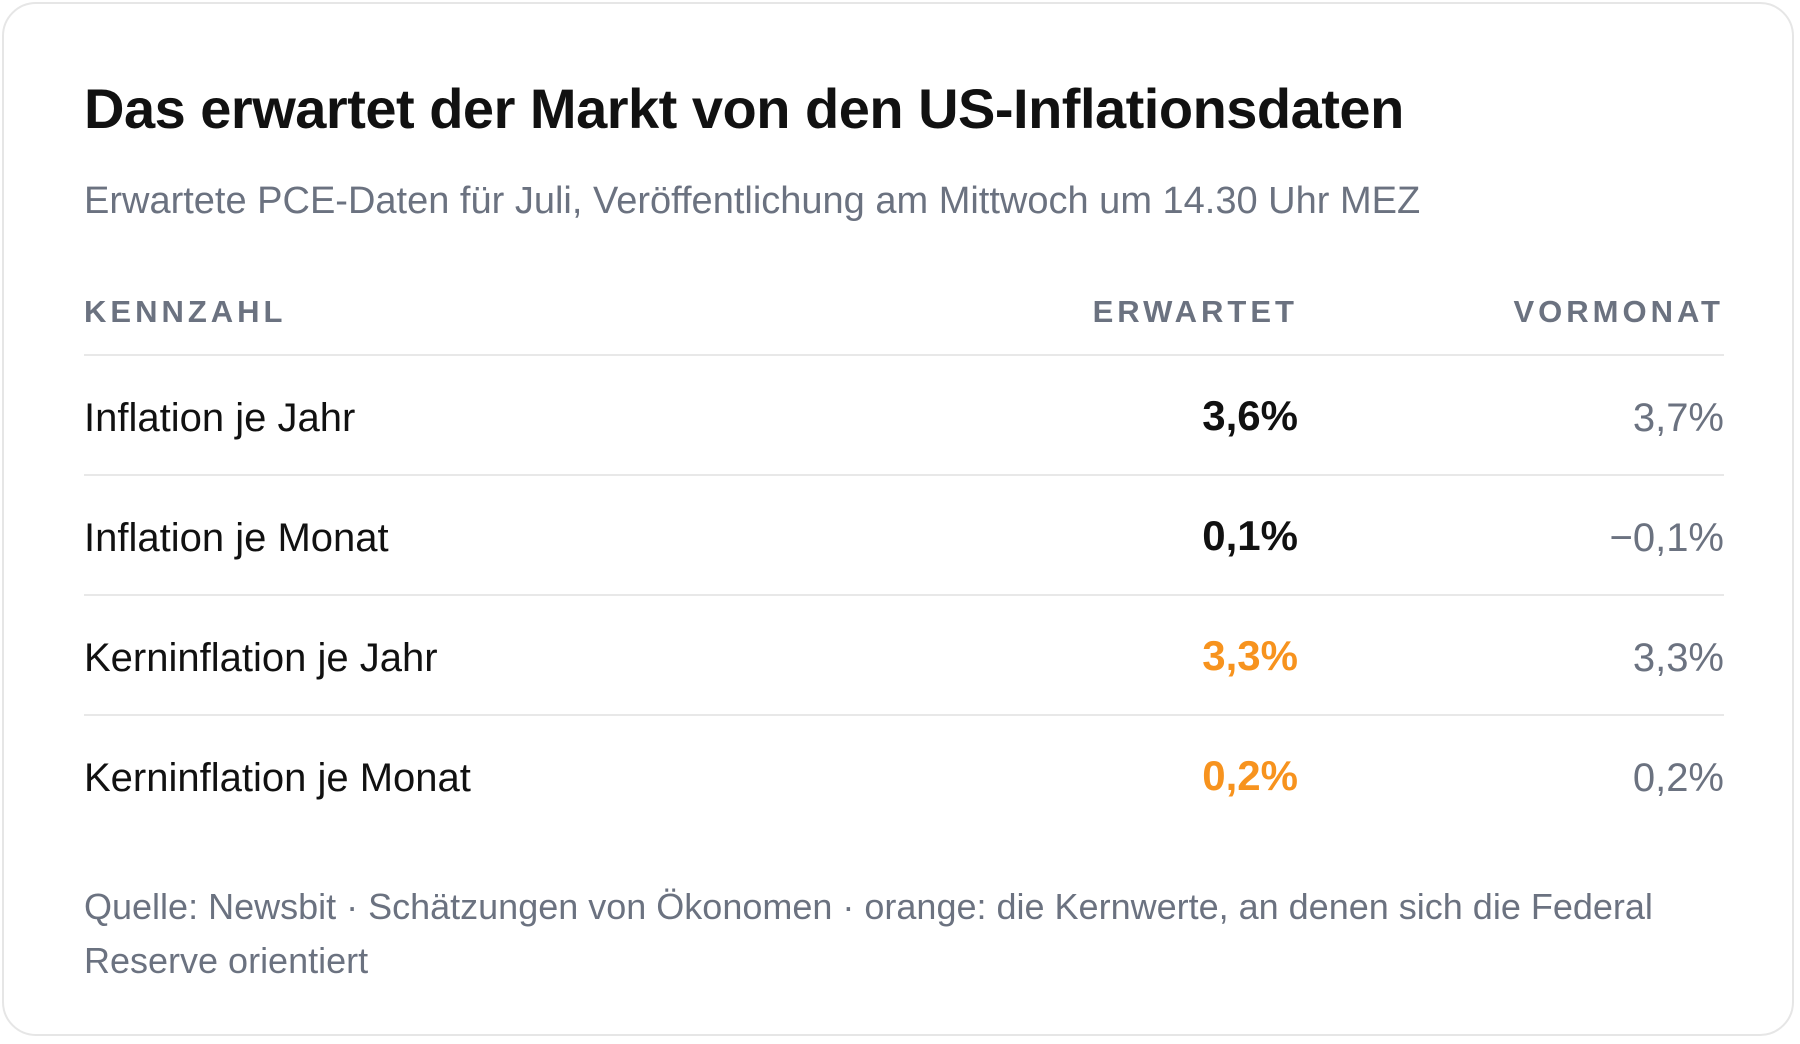  What do you see at coordinates (1250, 655) in the screenshot?
I see `expected-value-core: 3,3%` at bounding box center [1250, 655].